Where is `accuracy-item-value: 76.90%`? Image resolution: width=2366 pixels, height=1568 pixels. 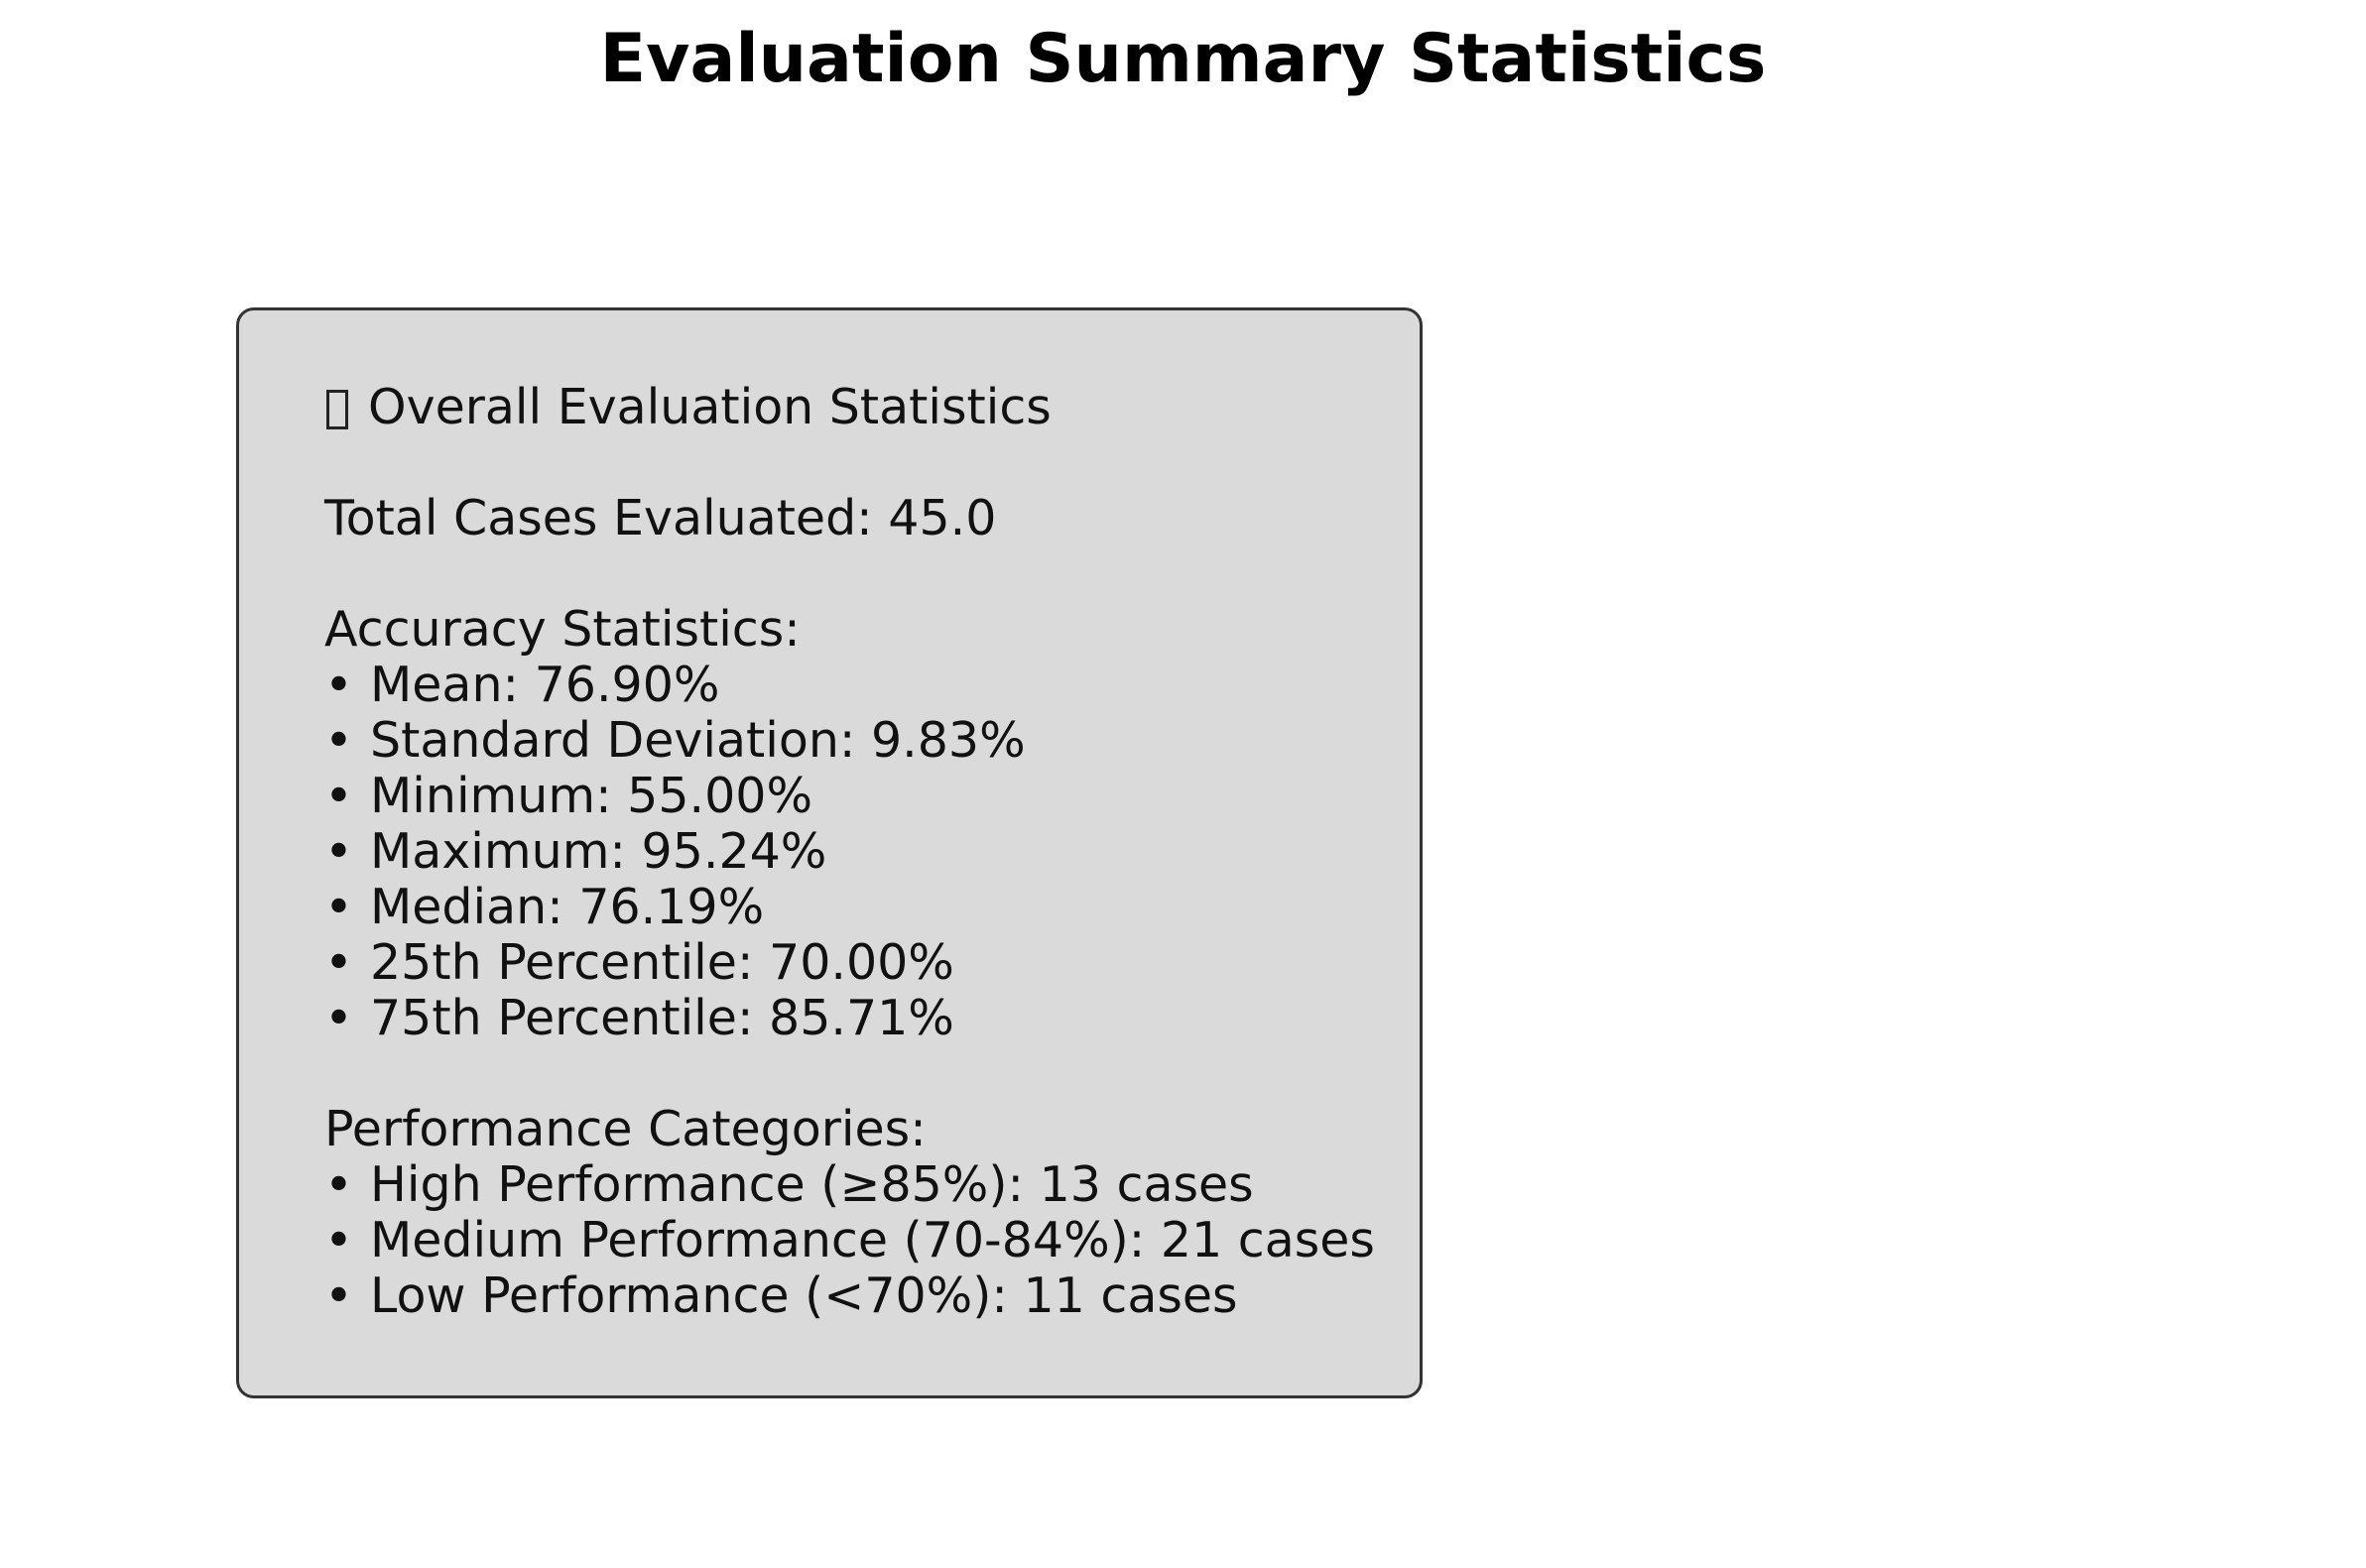 accuracy-item-value: 76.90% is located at coordinates (627, 685).